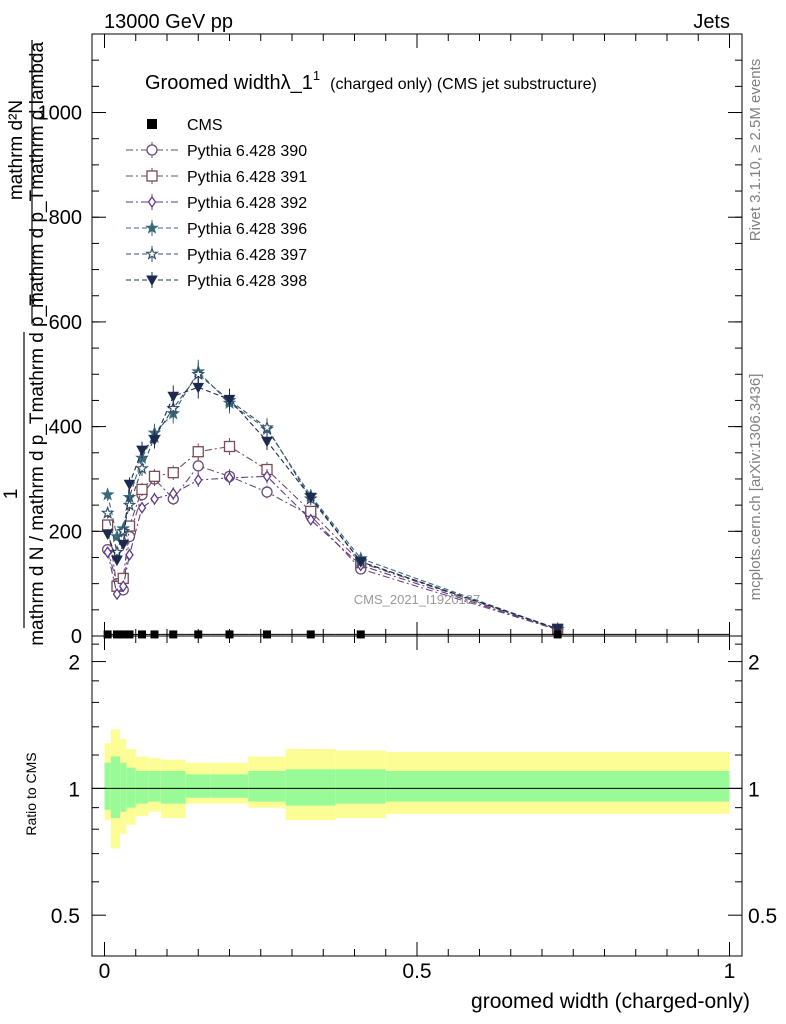 The height and width of the screenshot is (1024, 786). What do you see at coordinates (417, 599) in the screenshot?
I see `analysis-watermark: CMS_2021_I1920187` at bounding box center [417, 599].